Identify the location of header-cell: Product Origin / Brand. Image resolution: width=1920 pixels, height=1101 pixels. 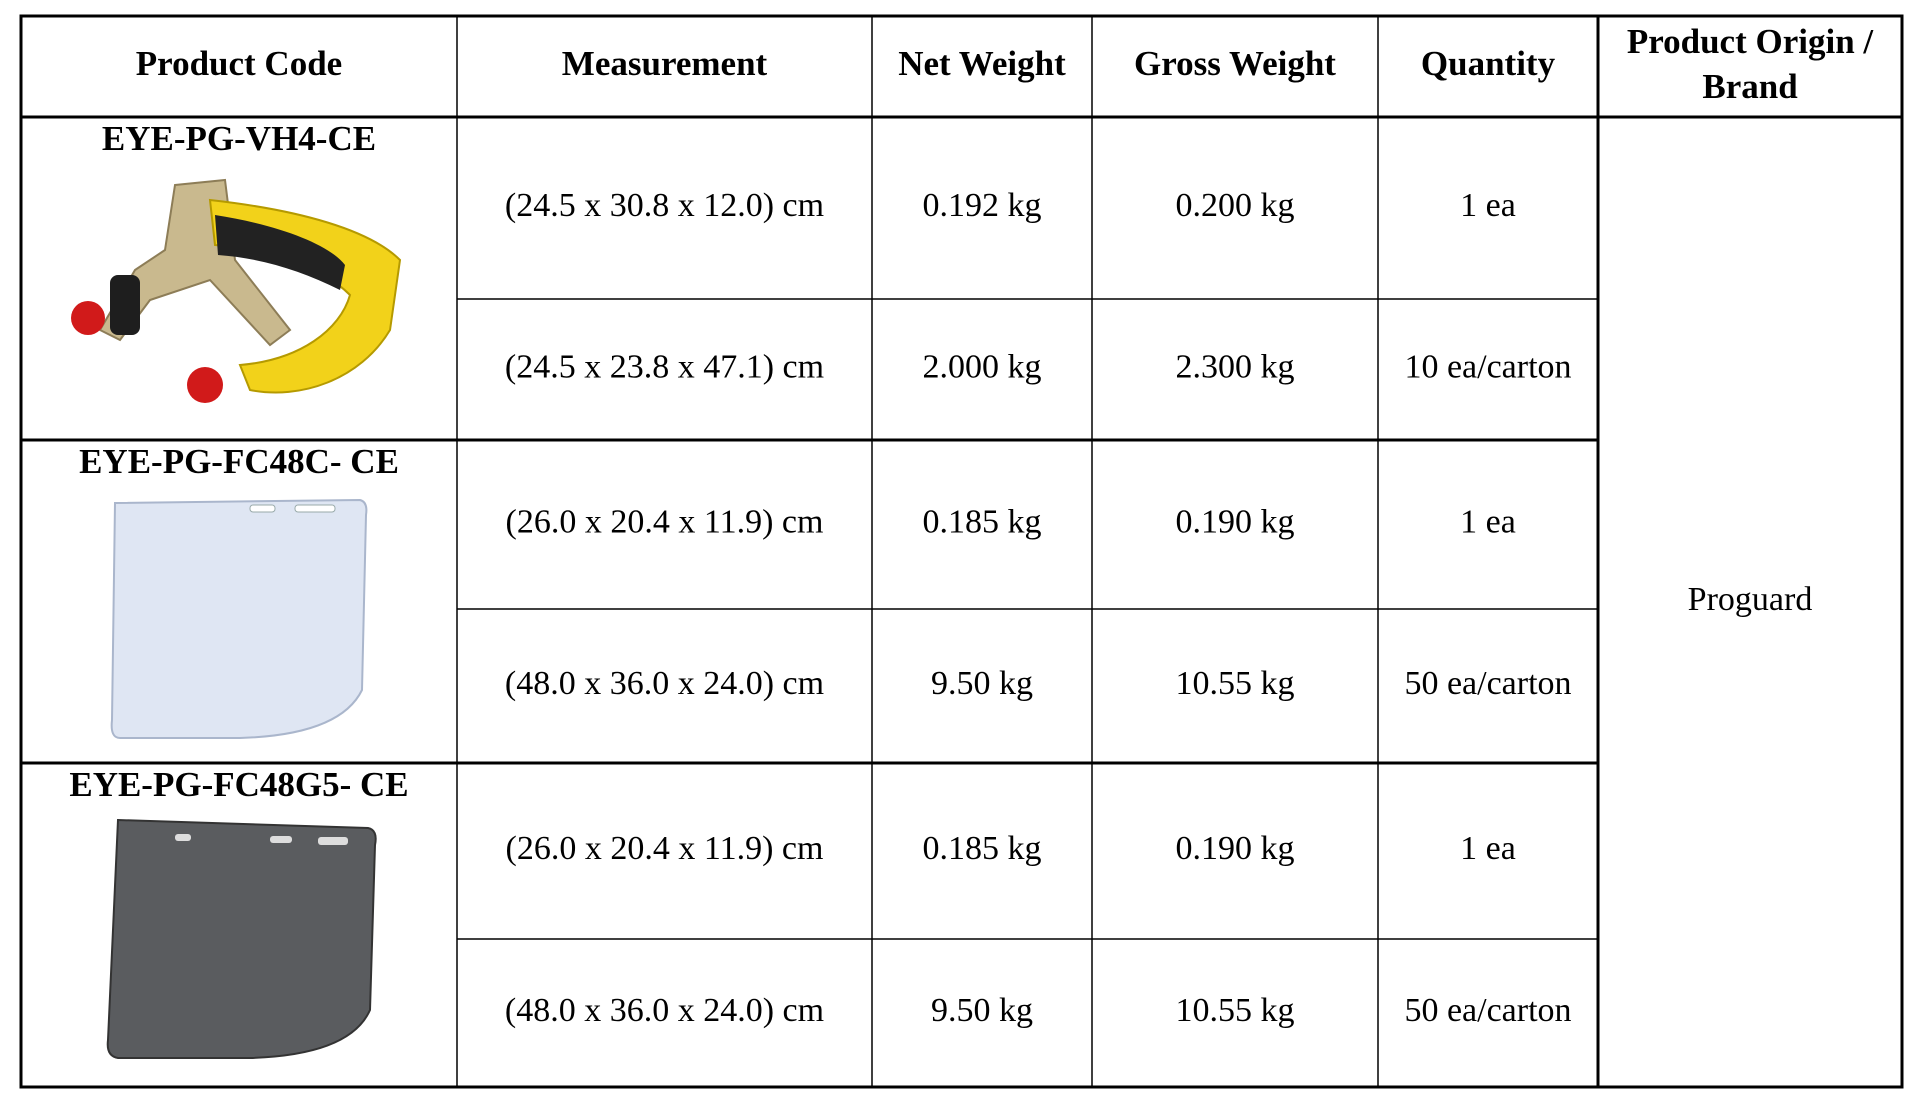
(1751, 64).